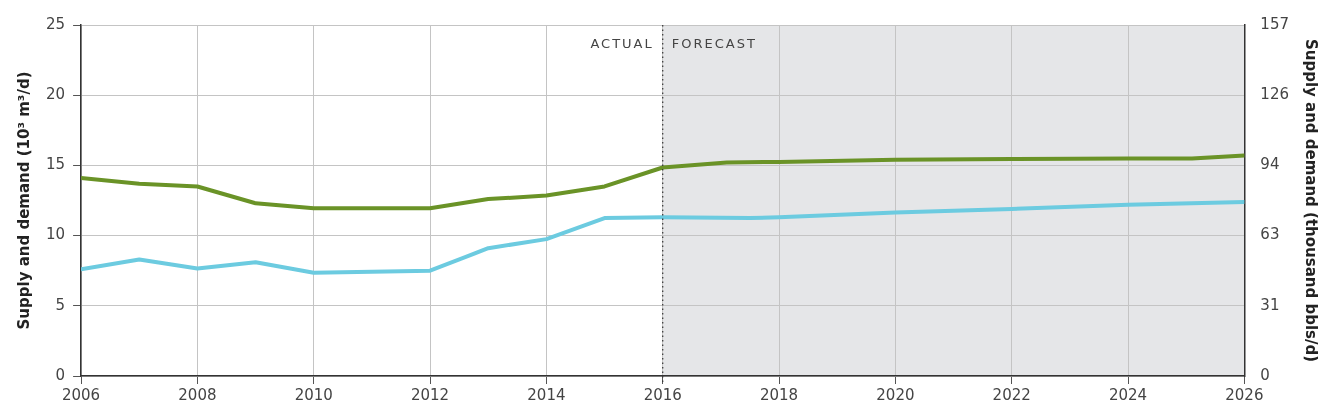 The width and height of the screenshot is (1335, 417). What do you see at coordinates (55, 234) in the screenshot?
I see `y-tick-label: 10` at bounding box center [55, 234].